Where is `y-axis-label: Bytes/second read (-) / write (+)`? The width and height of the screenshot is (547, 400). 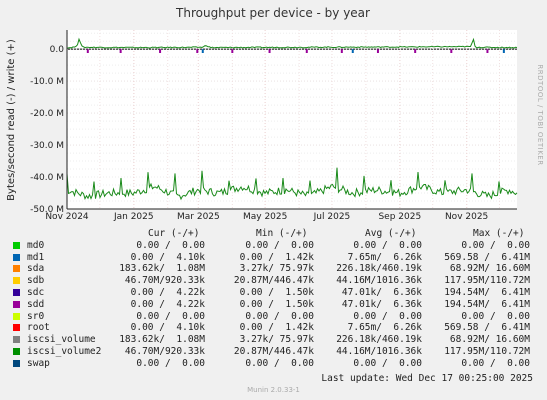 y-axis-label: Bytes/second read (-) / write (+) is located at coordinates (11, 120).